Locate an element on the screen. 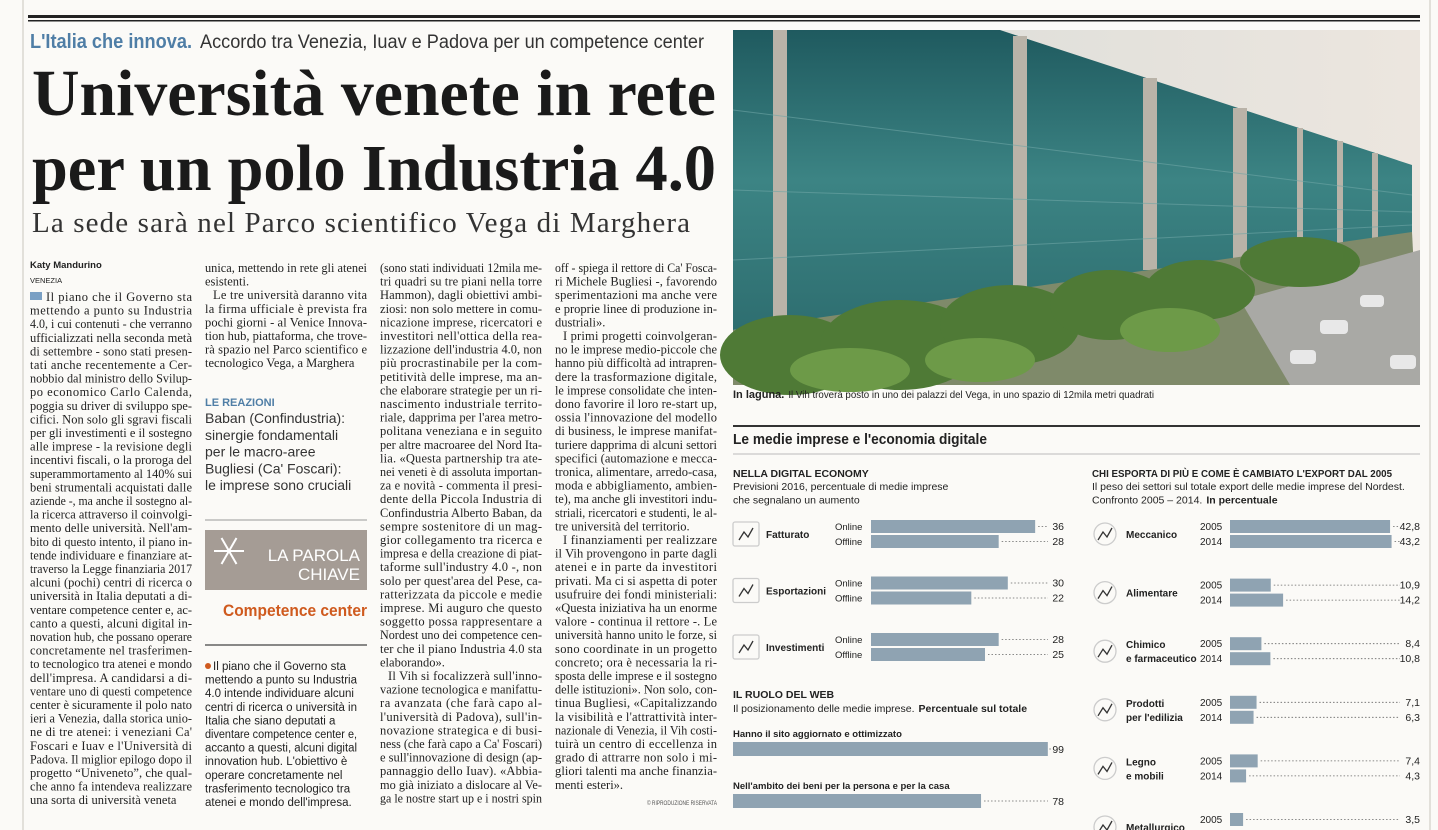 The width and height of the screenshot is (1438, 830). article-line: tinua Bugliesi, «Capitalizzando is located at coordinates (636, 703).